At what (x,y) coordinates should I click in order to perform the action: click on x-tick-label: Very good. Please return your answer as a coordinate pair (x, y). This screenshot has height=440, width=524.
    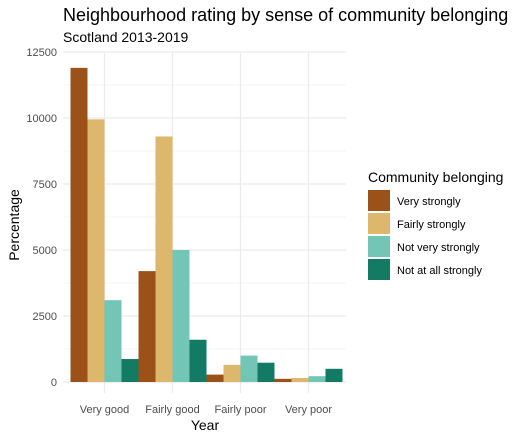
    Looking at the image, I should click on (105, 410).